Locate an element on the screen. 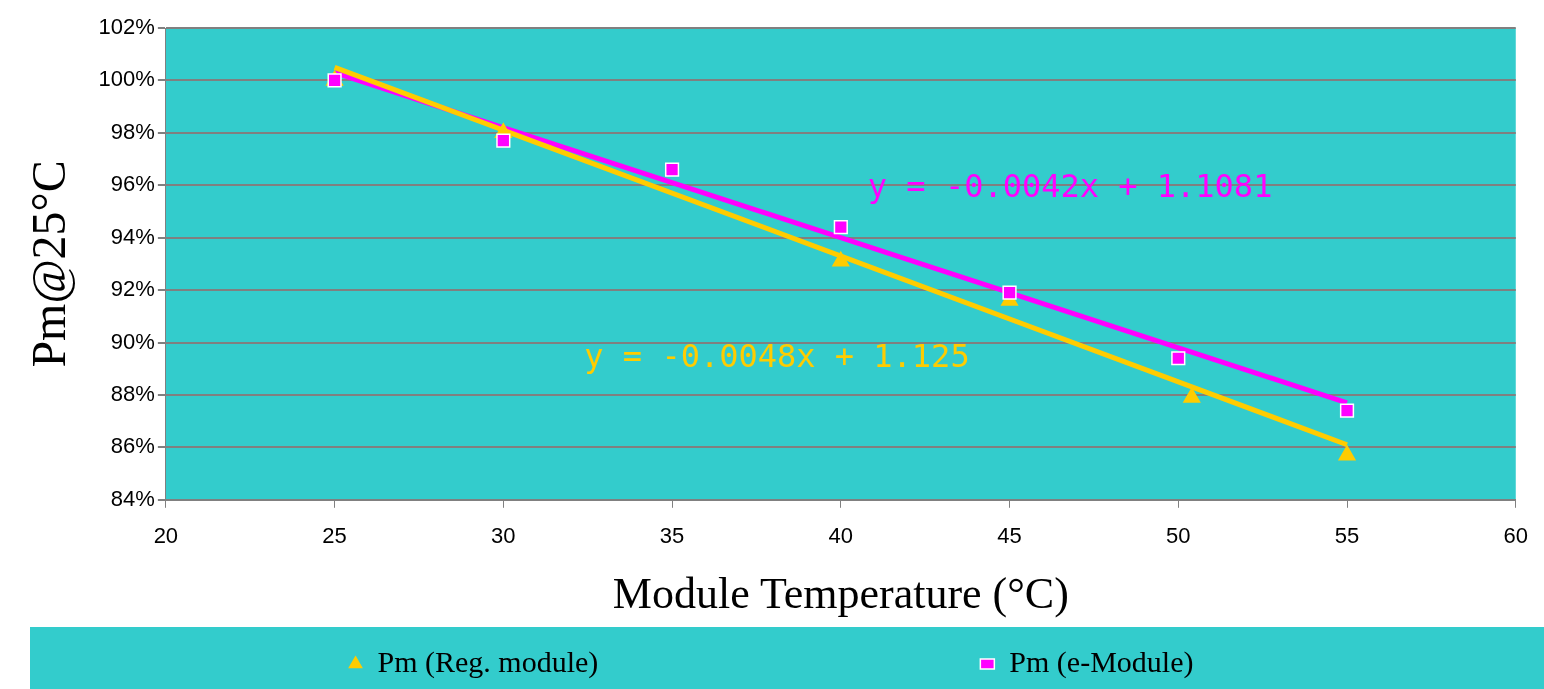 The image size is (1544, 689). legend-label: Pm (e-Module) is located at coordinates (1101, 661).